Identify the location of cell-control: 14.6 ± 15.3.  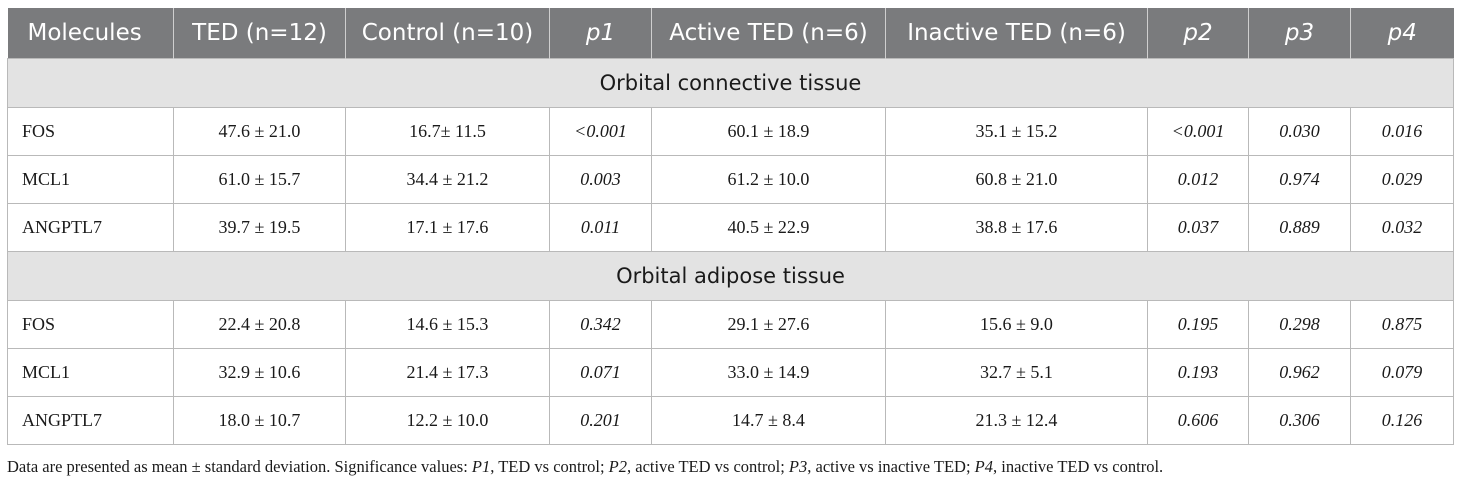
(447, 324).